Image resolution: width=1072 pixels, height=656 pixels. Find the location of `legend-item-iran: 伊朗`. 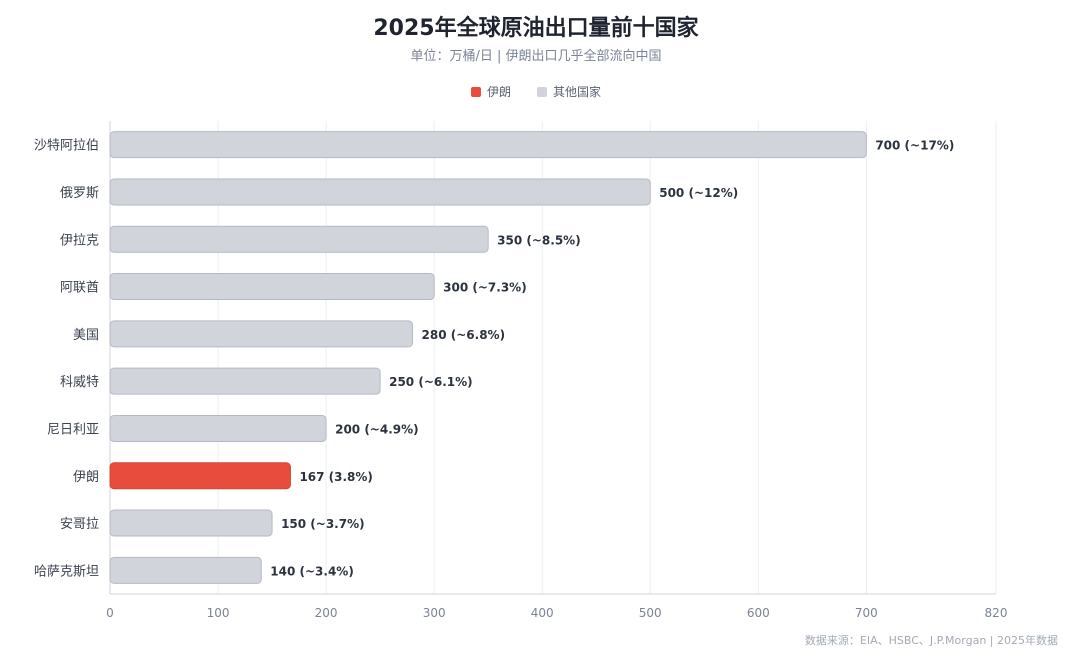

legend-item-iran: 伊朗 is located at coordinates (490, 91).